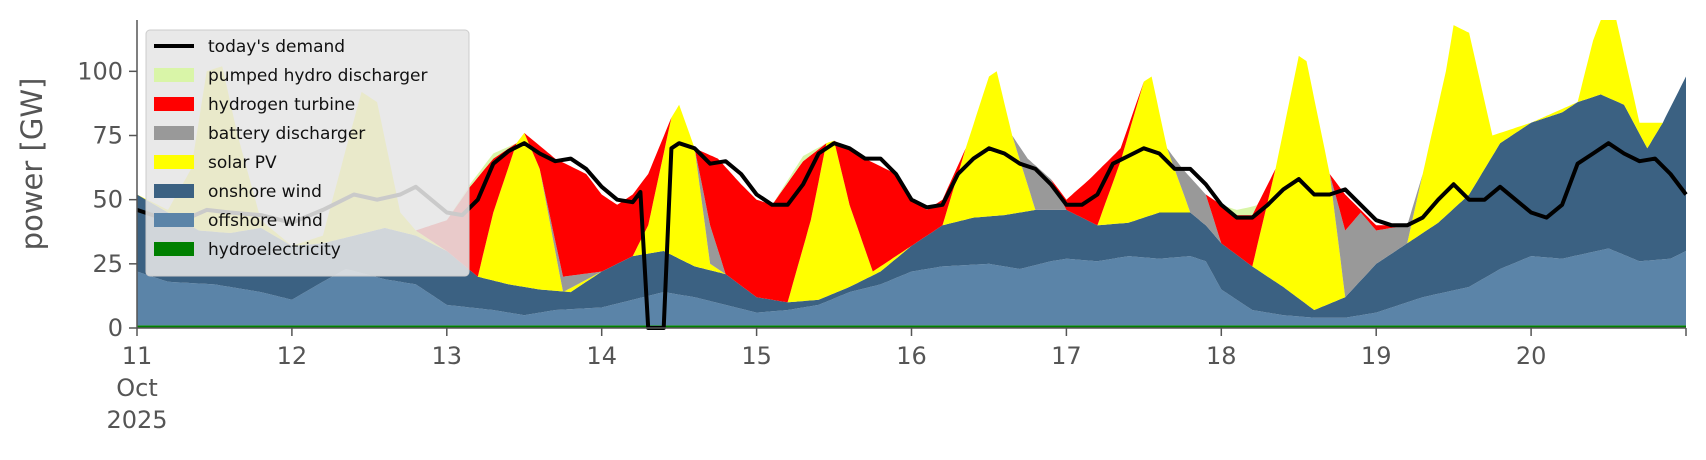 The image size is (1706, 460). I want to click on legend-label-solar-pv: solar PV, so click(242, 163).